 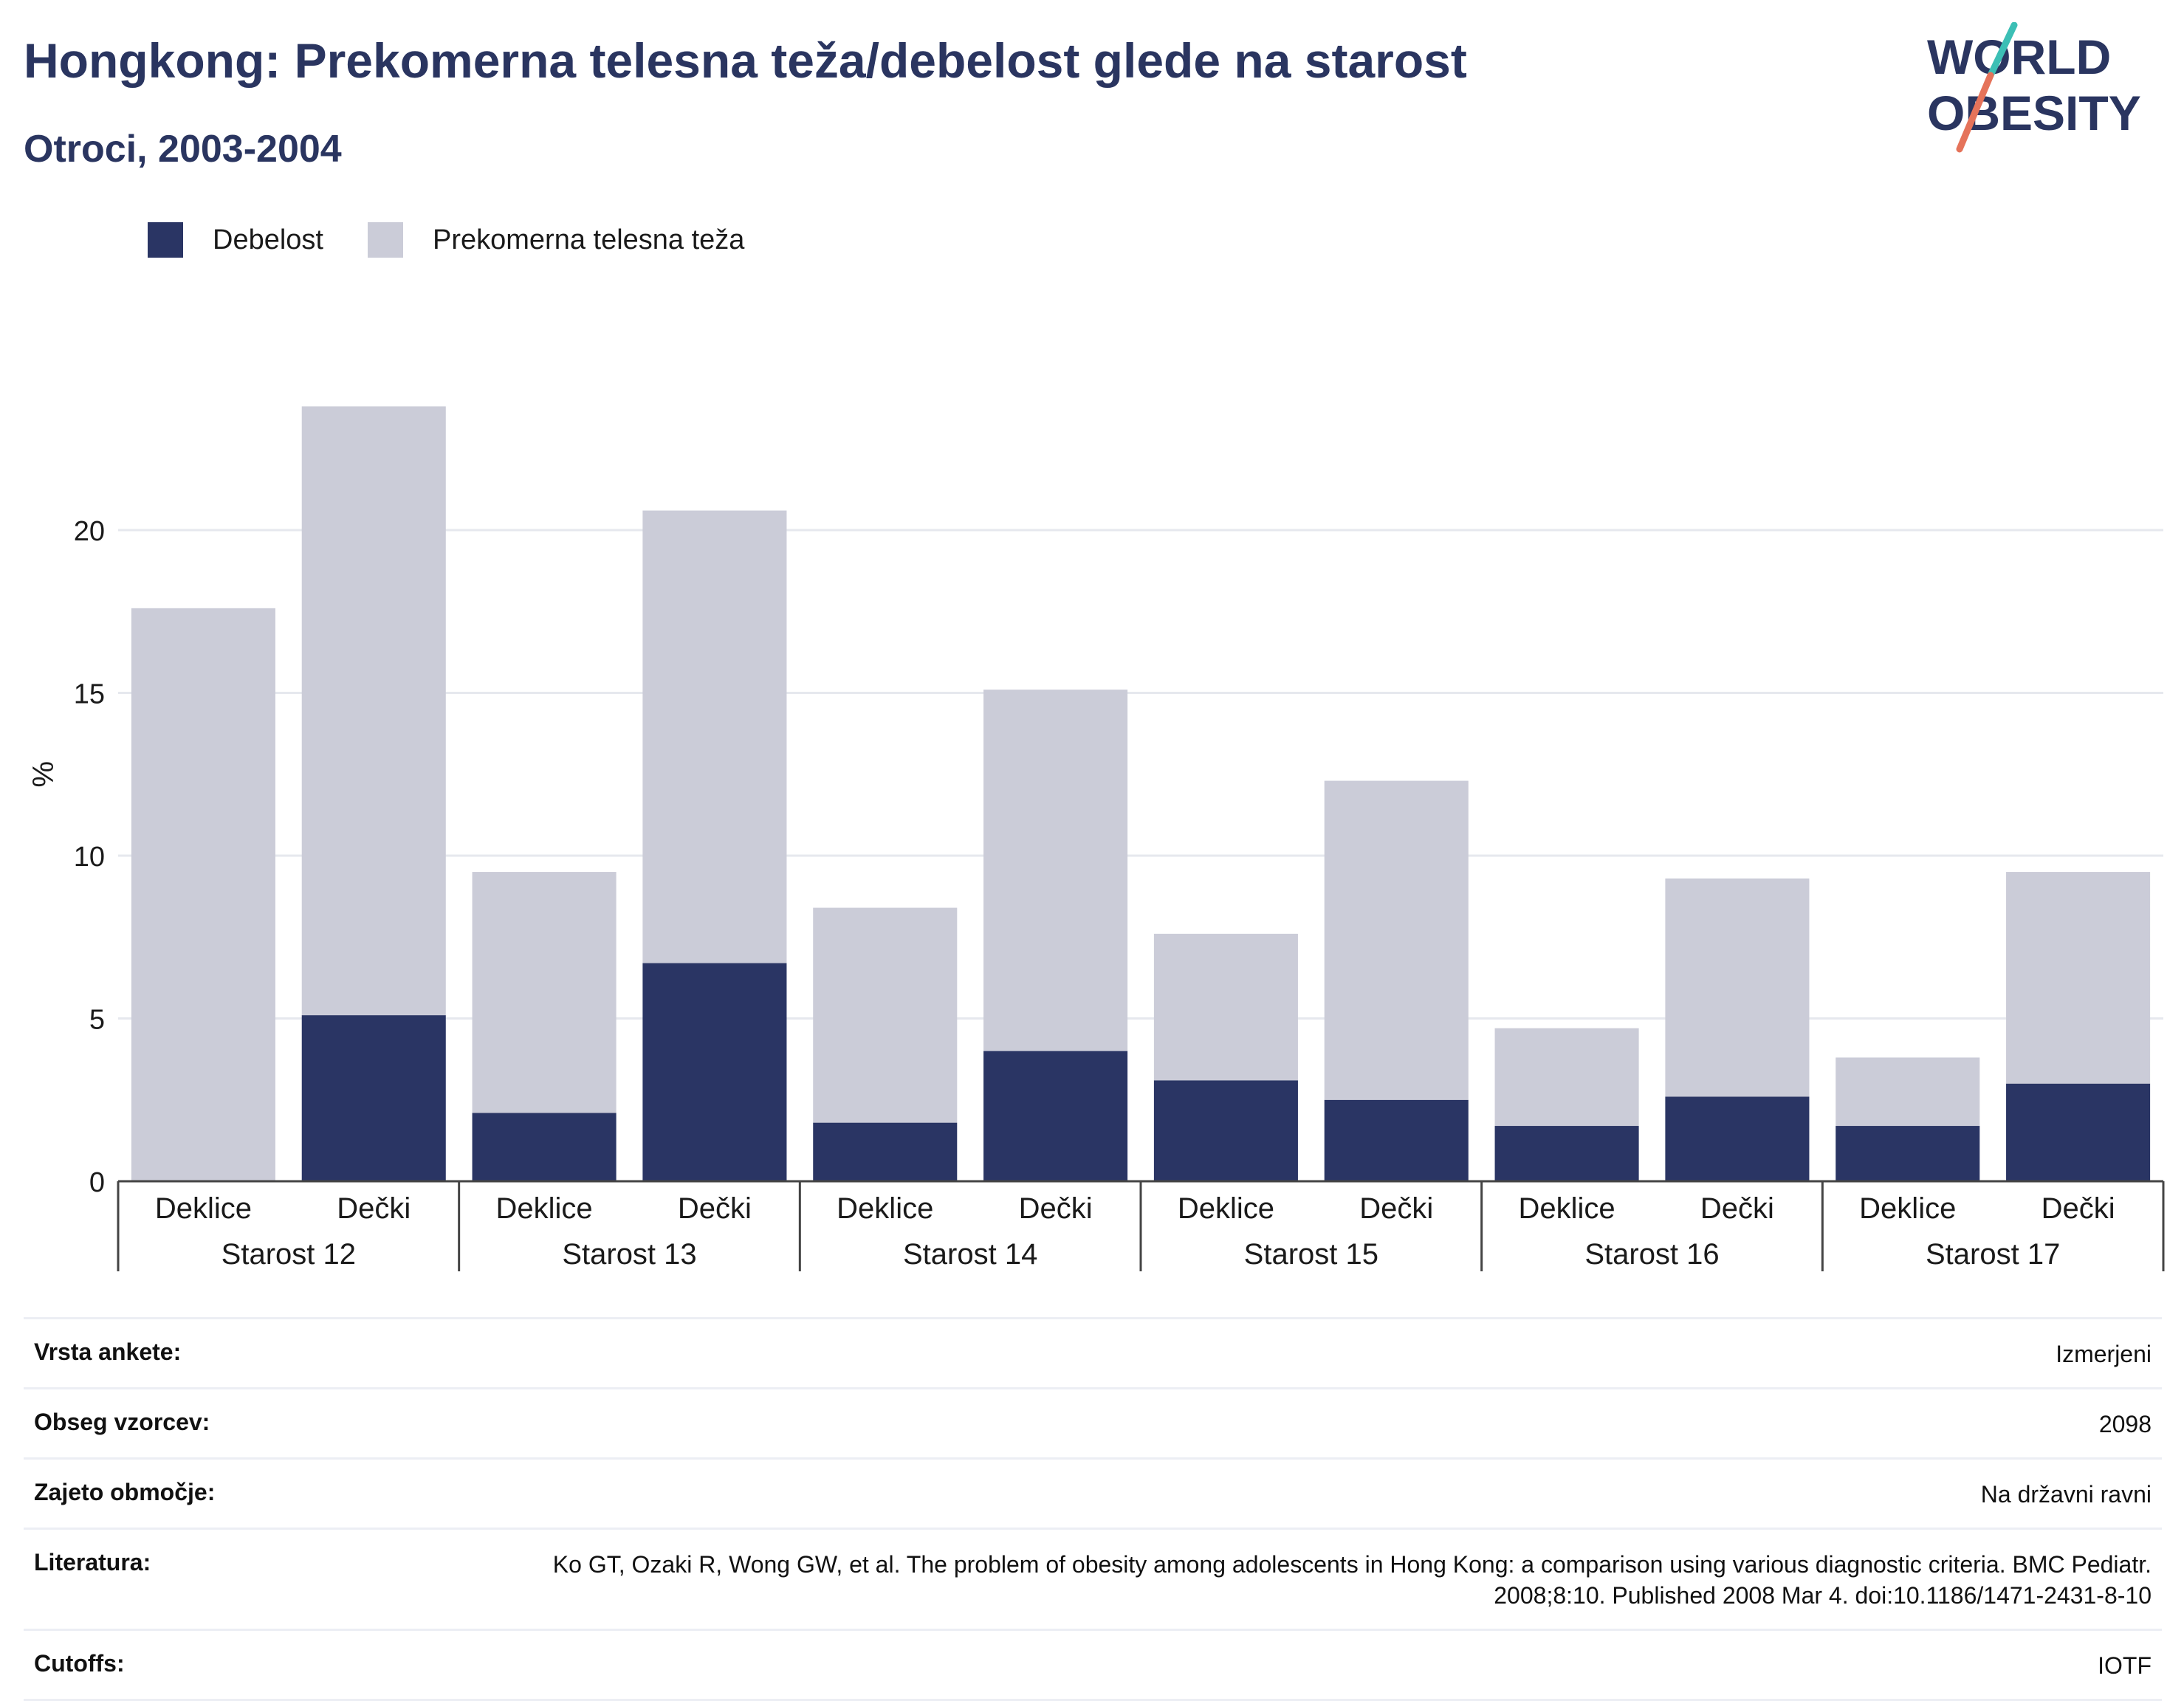 What do you see at coordinates (2125, 1424) in the screenshot?
I see `info-value: 2098` at bounding box center [2125, 1424].